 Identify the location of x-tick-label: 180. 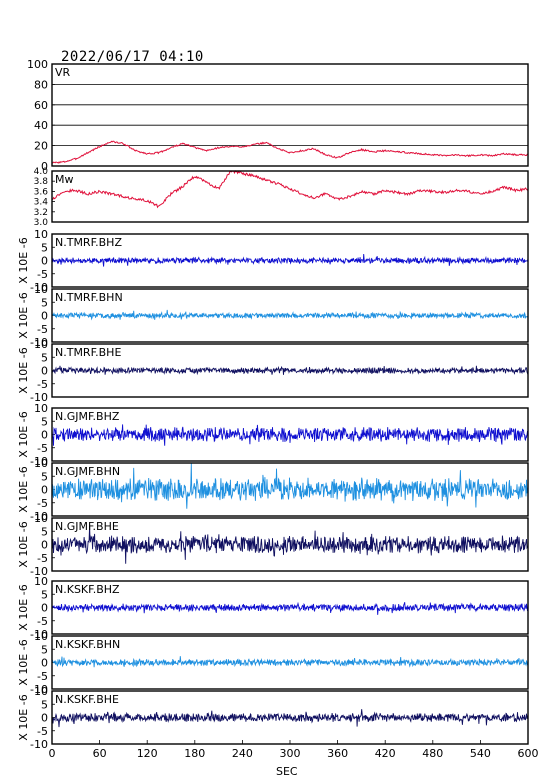
(194, 753).